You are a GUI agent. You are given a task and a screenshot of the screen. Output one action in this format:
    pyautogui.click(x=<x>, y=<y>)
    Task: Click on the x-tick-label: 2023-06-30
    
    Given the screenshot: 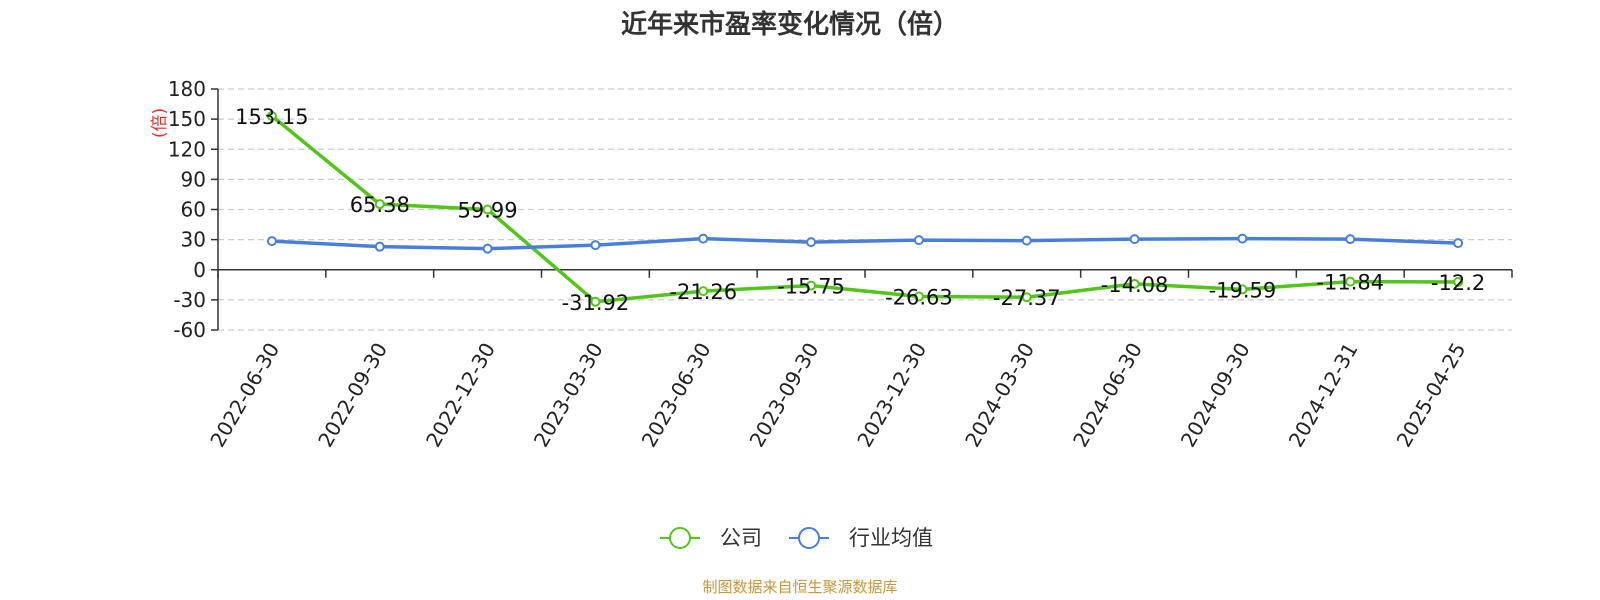 What is the action you would take?
    pyautogui.click(x=676, y=395)
    